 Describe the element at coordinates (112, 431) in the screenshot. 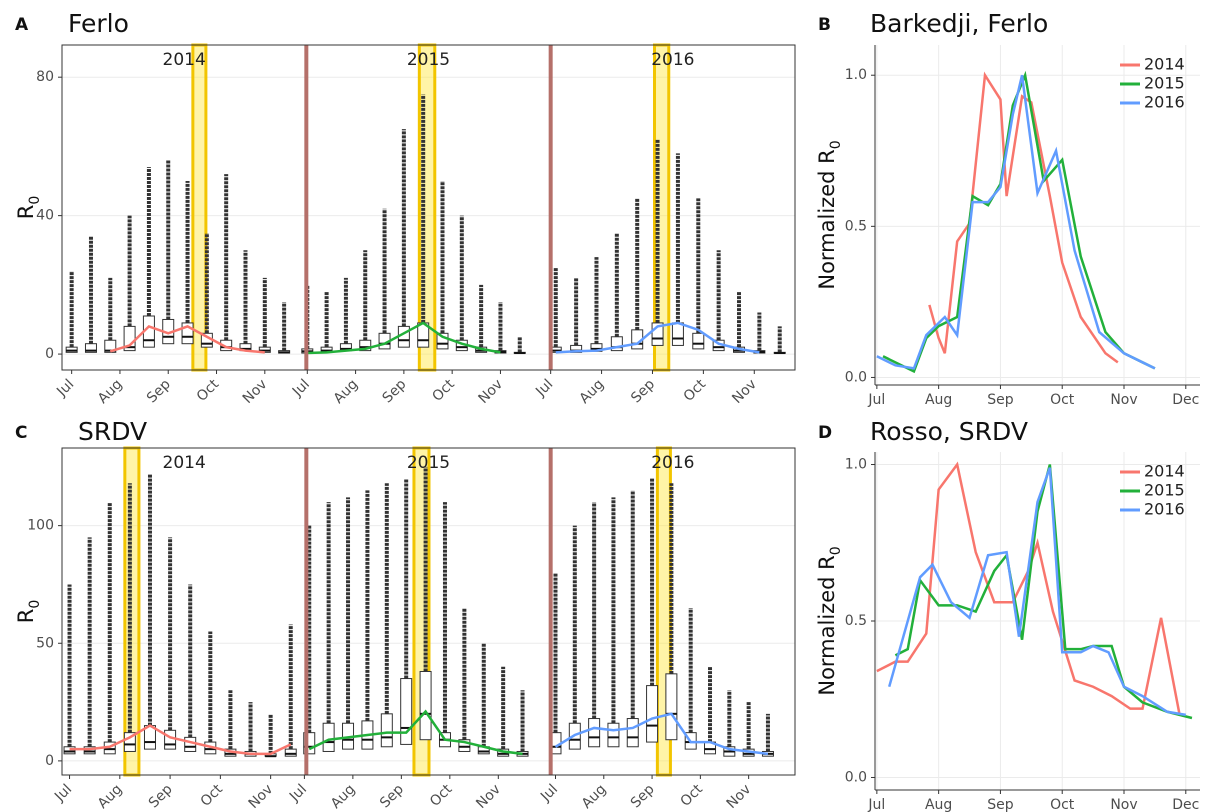

I see `panel-title: SRDV` at that location.